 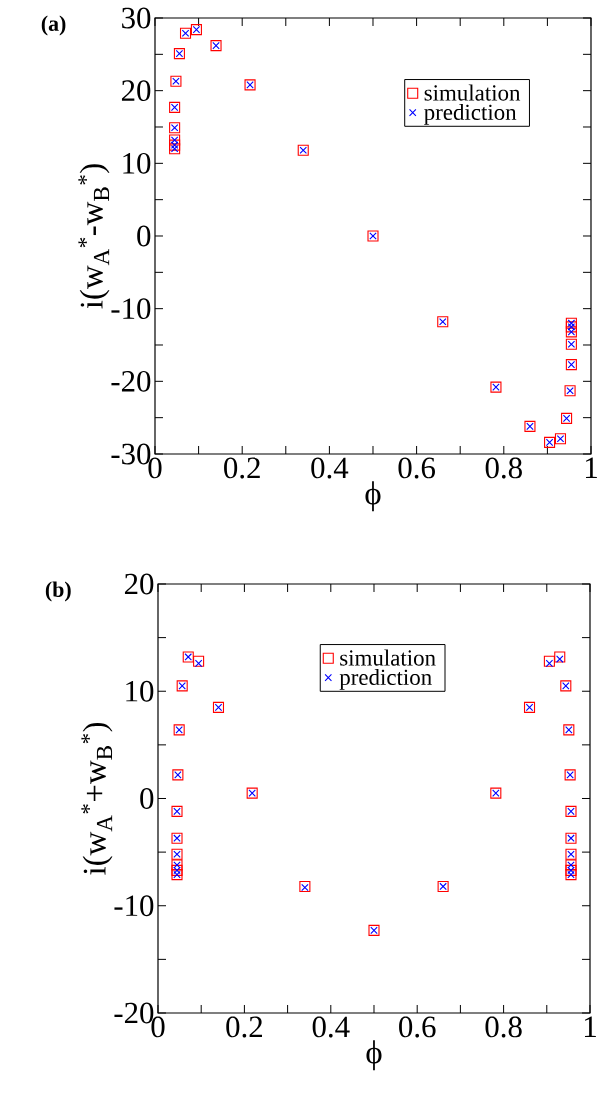 I want to click on chart-title: (a), so click(x=53, y=25).